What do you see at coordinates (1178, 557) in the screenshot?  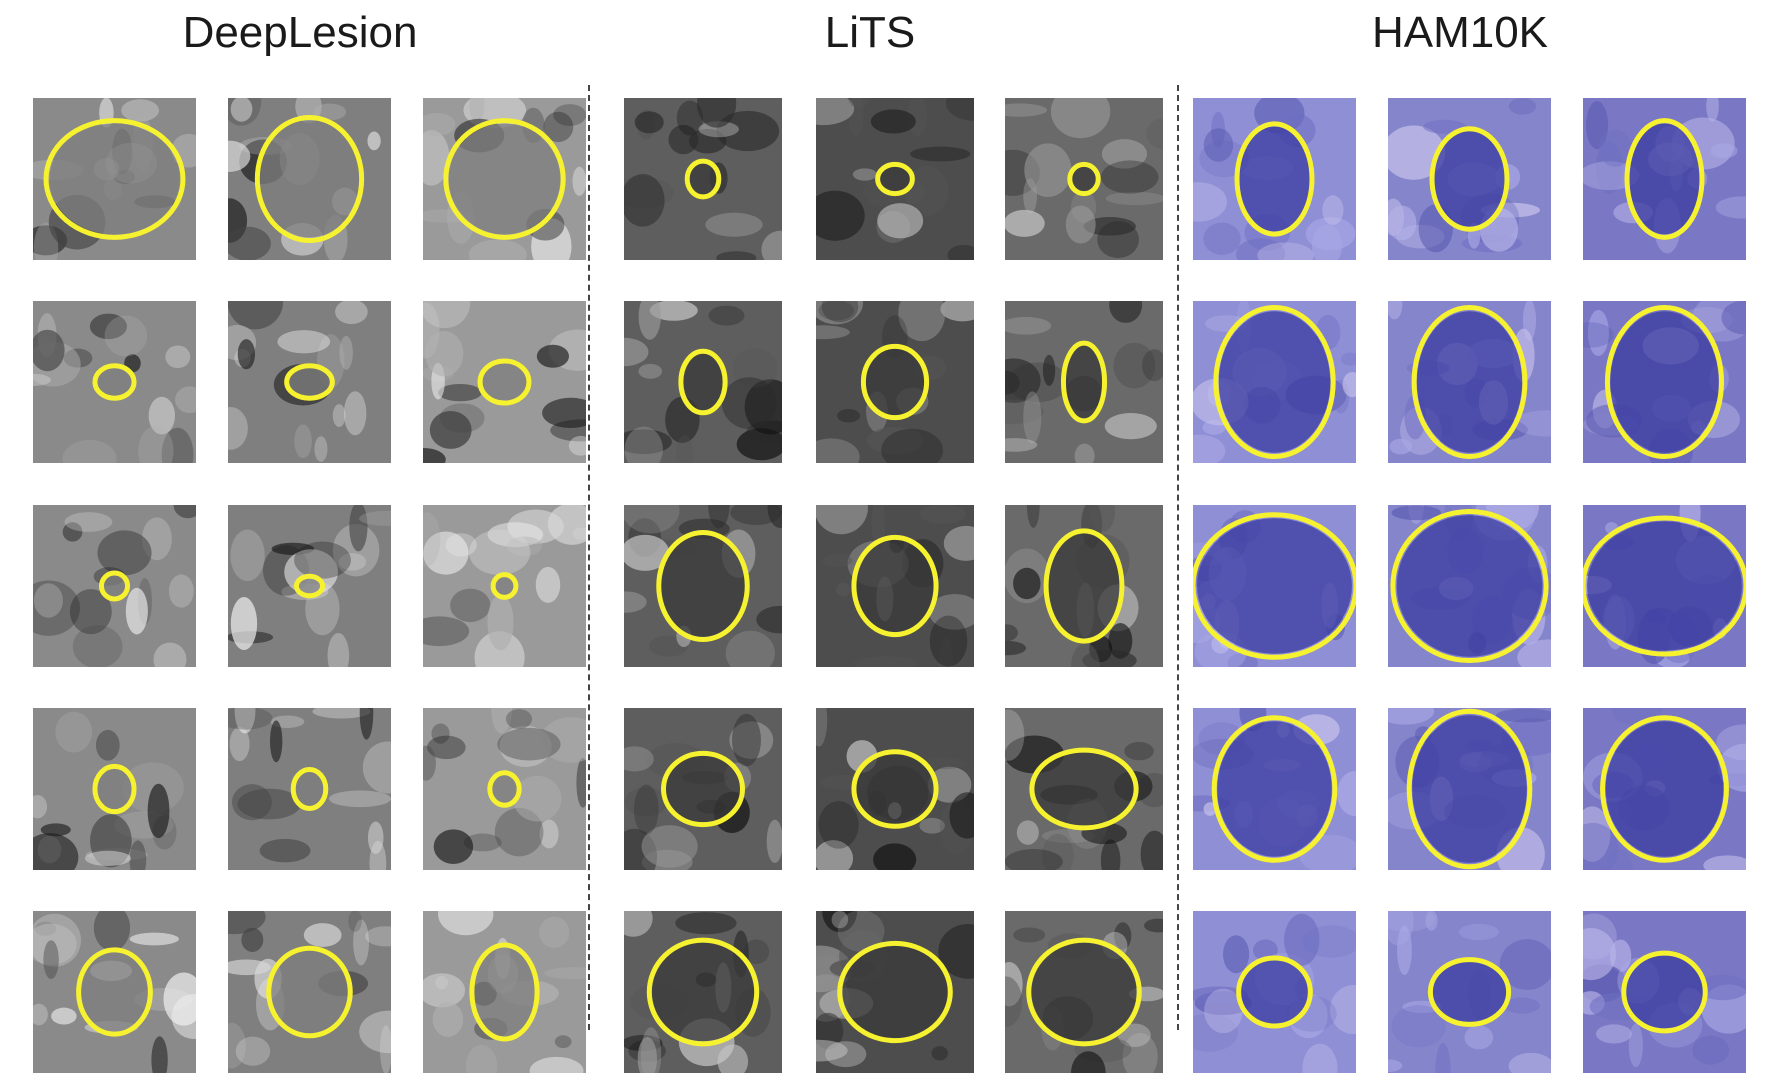 I see `divider-right` at bounding box center [1178, 557].